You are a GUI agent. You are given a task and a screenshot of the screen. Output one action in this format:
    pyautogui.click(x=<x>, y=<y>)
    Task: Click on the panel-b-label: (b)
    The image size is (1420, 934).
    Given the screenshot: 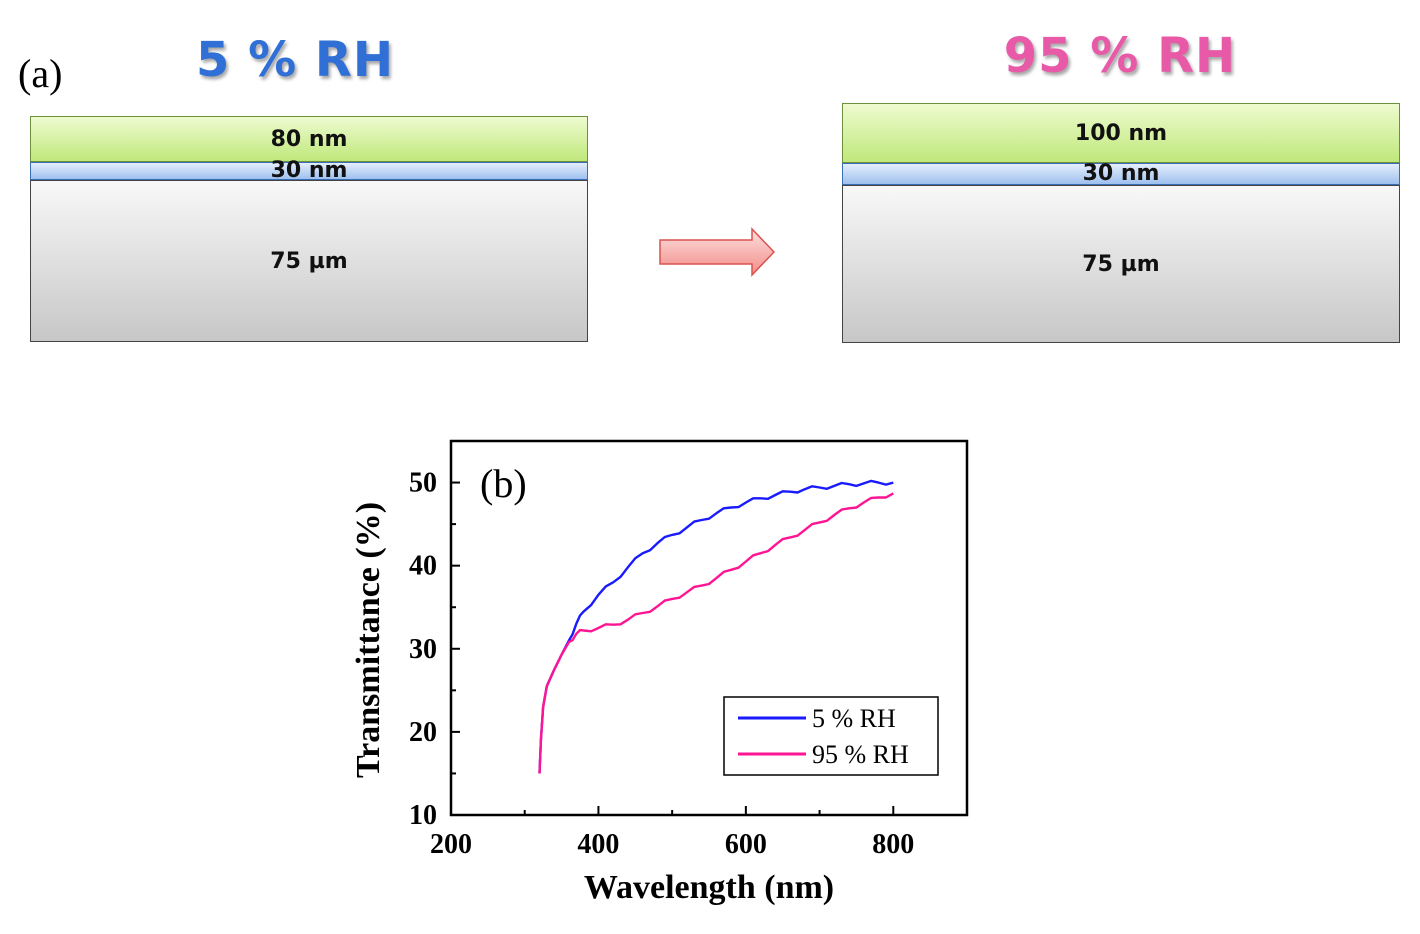 What is the action you would take?
    pyautogui.click(x=503, y=483)
    